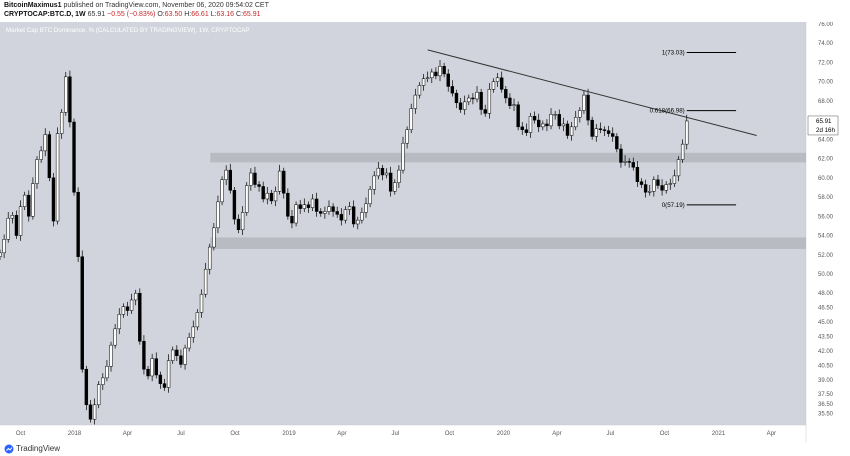 This screenshot has height=456, width=850. What do you see at coordinates (828, 232) in the screenshot?
I see `price-axis` at bounding box center [828, 232].